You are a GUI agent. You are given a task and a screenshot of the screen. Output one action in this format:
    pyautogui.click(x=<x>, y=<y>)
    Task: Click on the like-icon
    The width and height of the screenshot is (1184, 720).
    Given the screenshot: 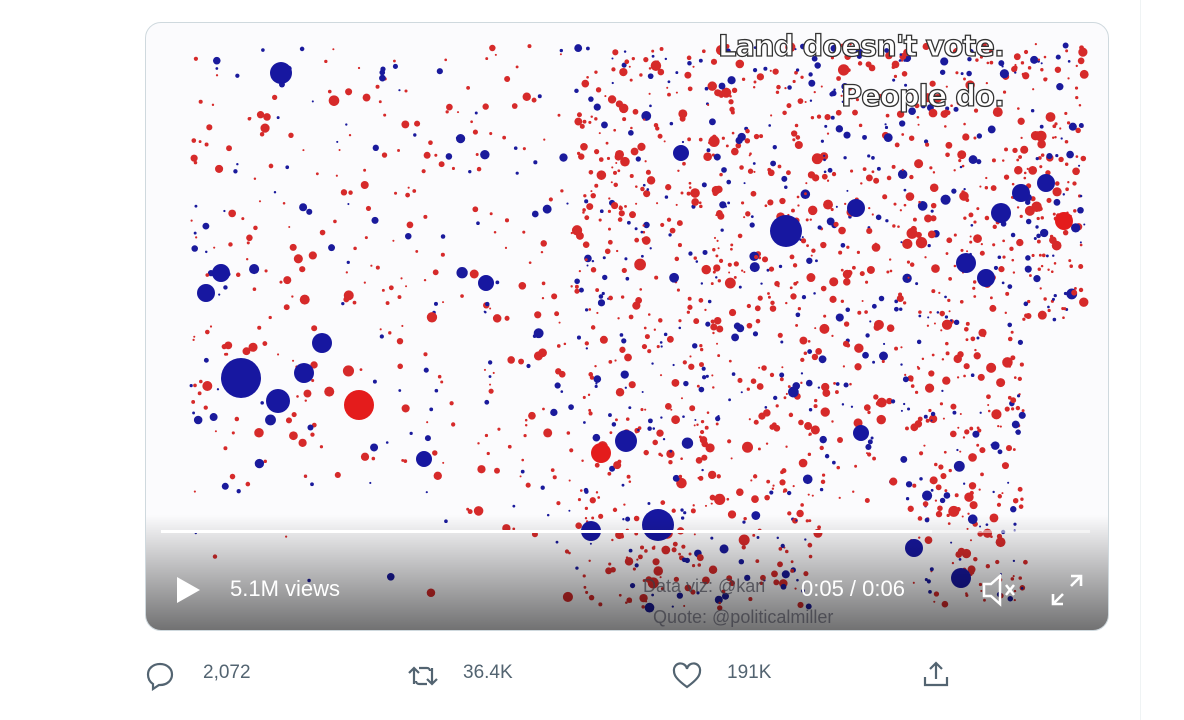 What is the action you would take?
    pyautogui.click(x=687, y=676)
    